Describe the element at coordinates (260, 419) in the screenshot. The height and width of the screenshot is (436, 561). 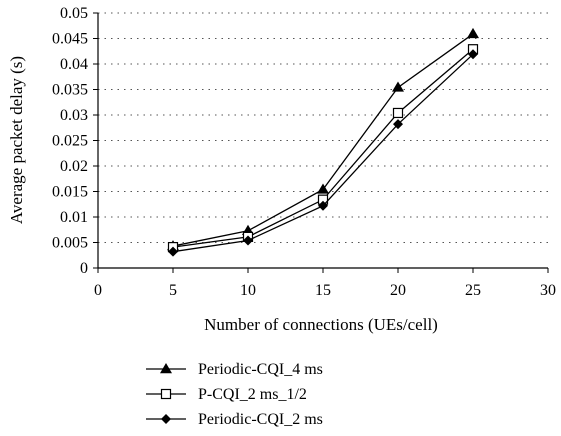
I see `legend-label: Periodic-CQI_2 ms` at that location.